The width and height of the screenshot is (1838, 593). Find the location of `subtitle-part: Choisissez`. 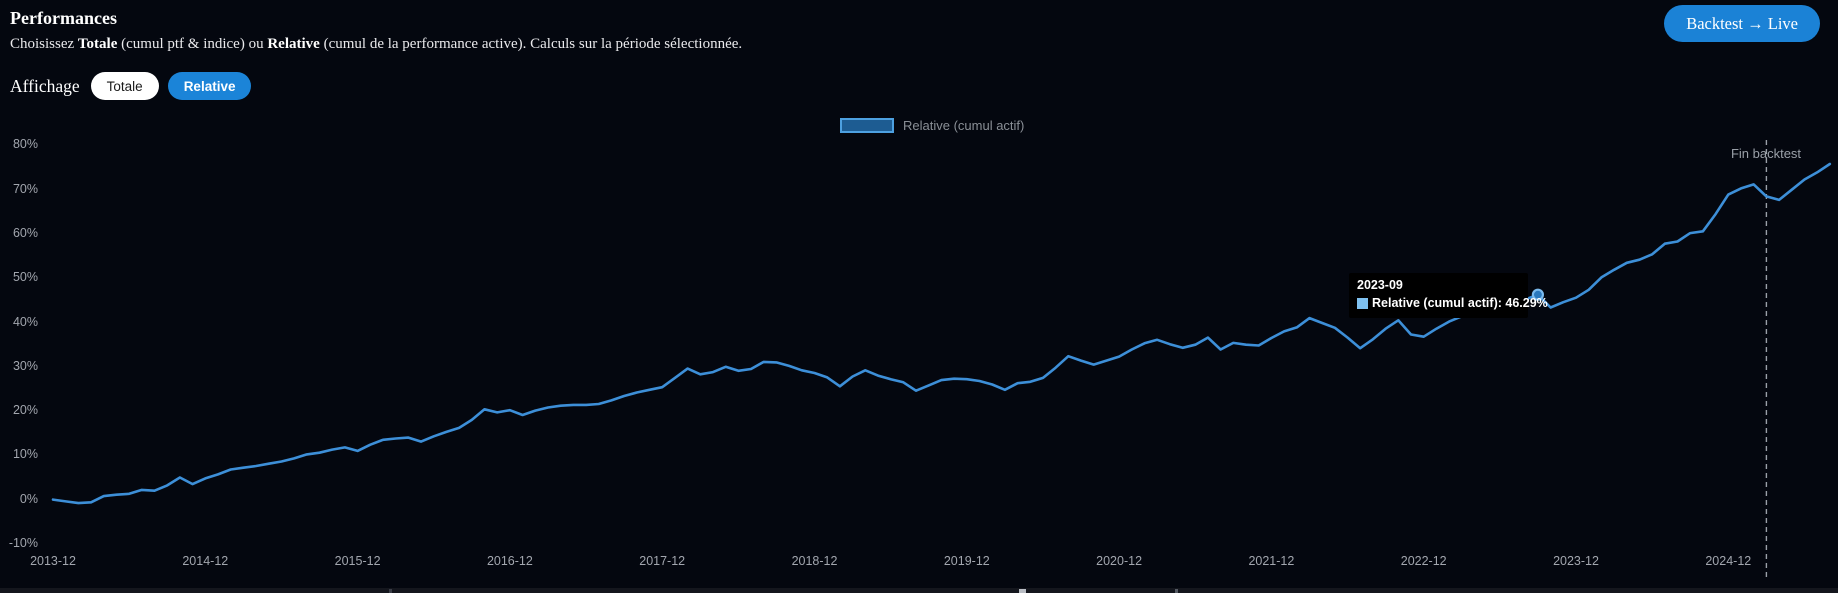

subtitle-part: Choisissez is located at coordinates (44, 44).